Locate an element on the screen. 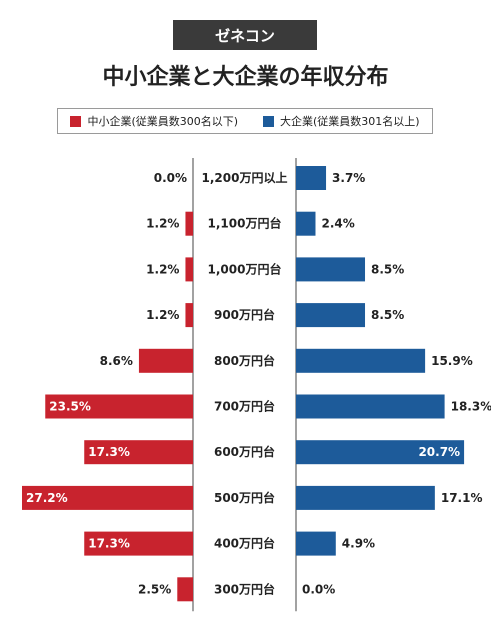 The image size is (491, 625). data-label-small-company: 2.5% is located at coordinates (154, 589).